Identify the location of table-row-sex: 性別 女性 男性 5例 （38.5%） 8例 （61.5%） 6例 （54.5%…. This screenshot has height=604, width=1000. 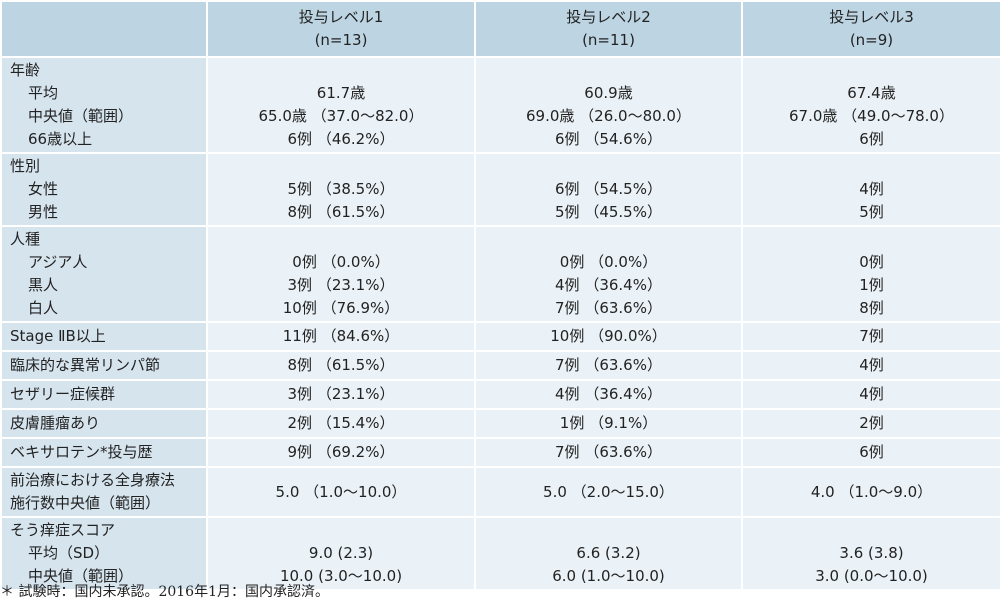
(500, 189).